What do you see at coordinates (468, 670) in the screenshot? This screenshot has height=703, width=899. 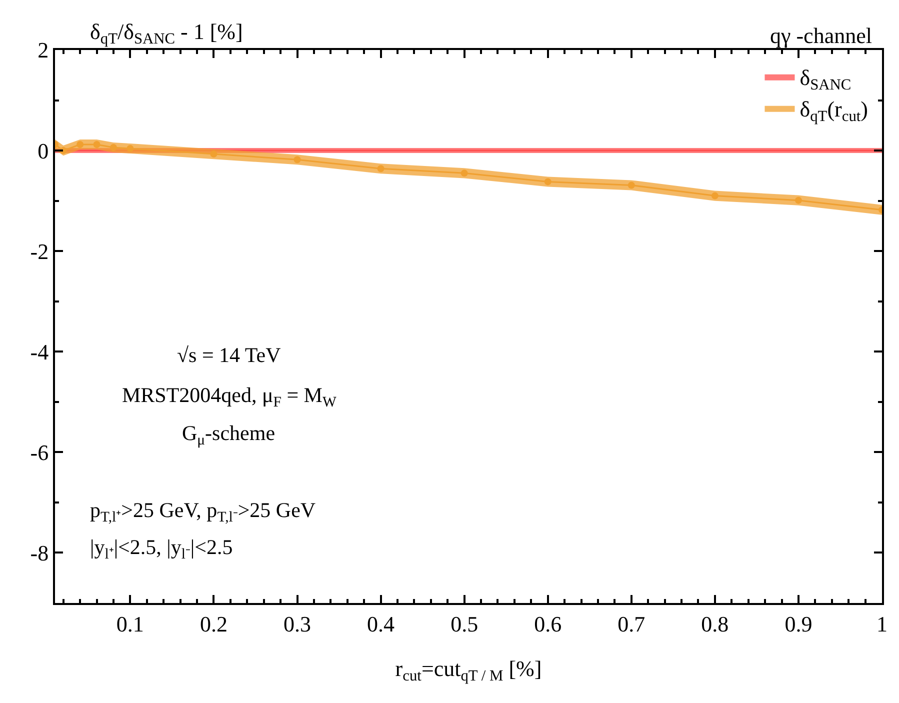 I see `x-axis-title: r$_{cut}$=cut$_{qT / M}$ [%]` at bounding box center [468, 670].